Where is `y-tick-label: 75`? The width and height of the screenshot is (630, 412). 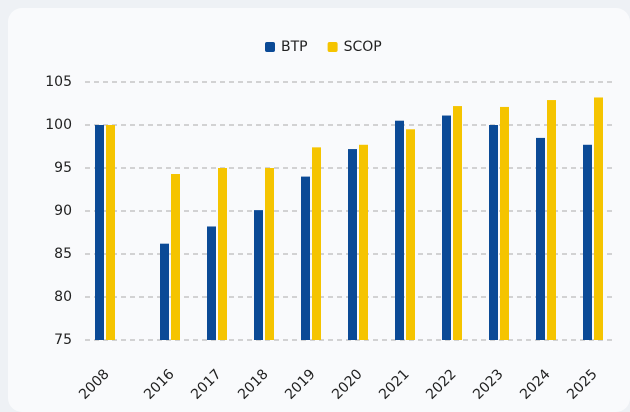 y-tick-label: 75 is located at coordinates (63, 340).